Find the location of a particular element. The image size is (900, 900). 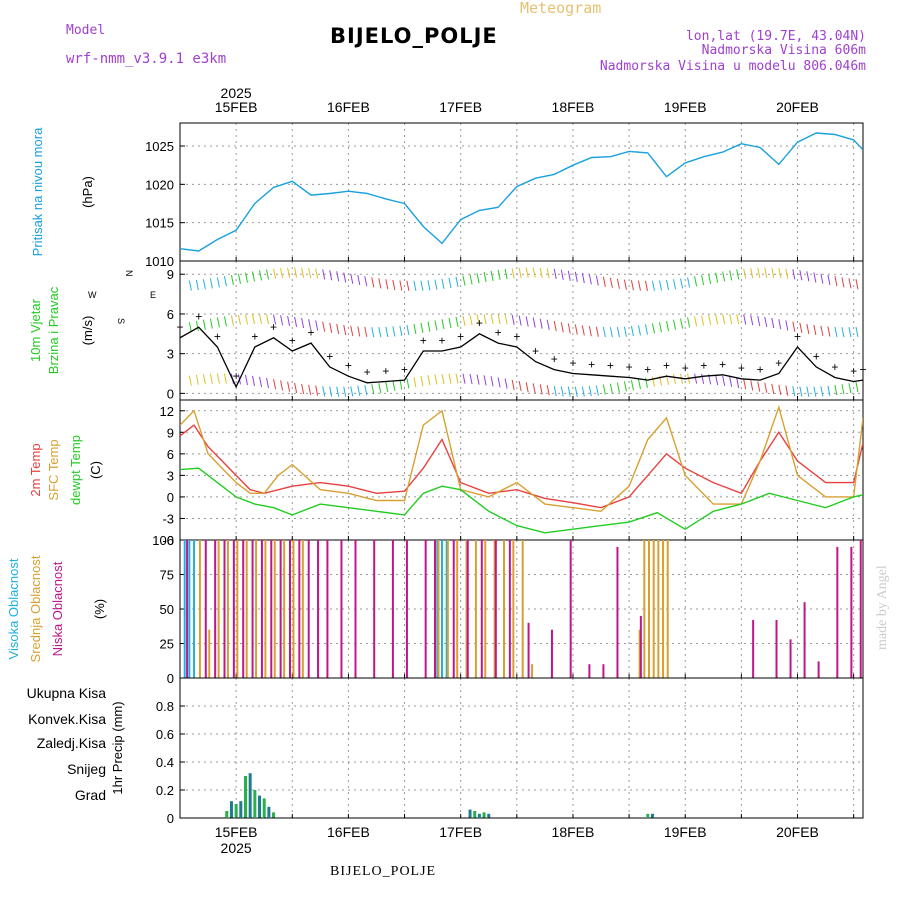

y-tick-label: 0 is located at coordinates (170, 678).